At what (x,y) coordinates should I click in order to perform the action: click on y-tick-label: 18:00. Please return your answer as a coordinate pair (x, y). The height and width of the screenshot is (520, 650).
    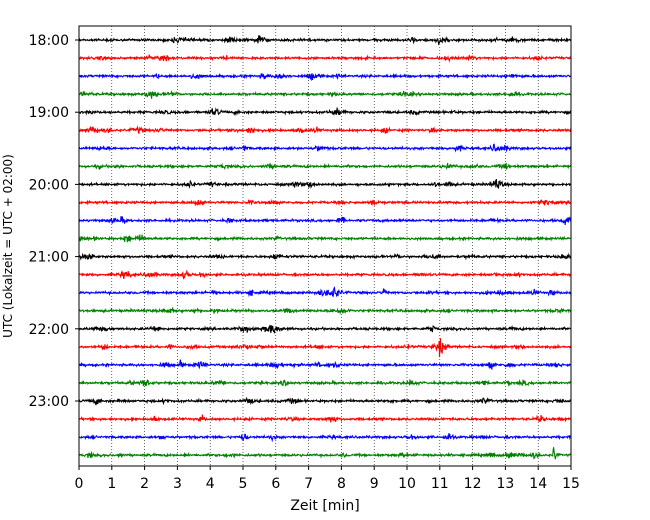
    Looking at the image, I should click on (49, 41).